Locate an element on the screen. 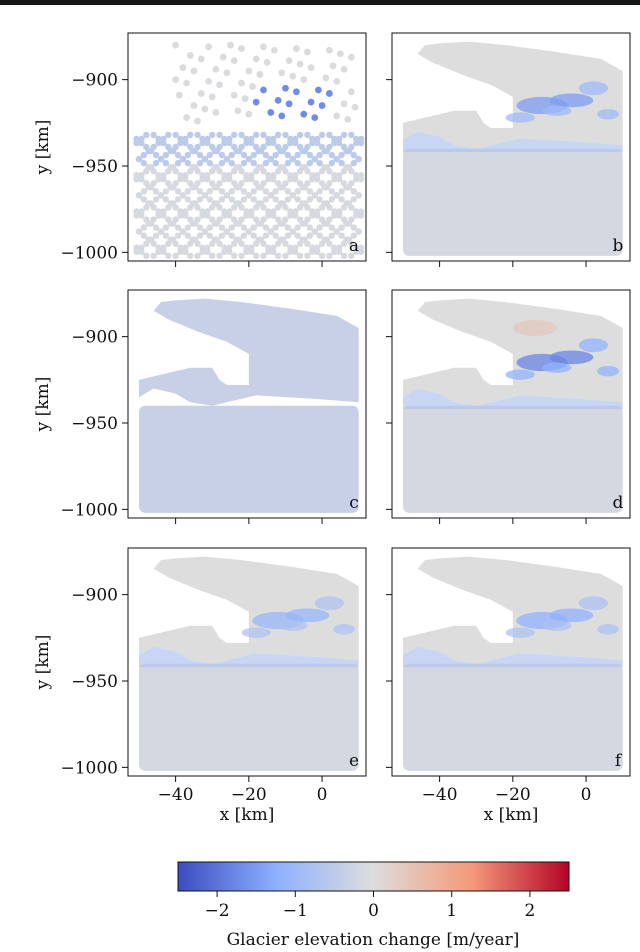  colorbar-tick-label: 1 is located at coordinates (451, 911).